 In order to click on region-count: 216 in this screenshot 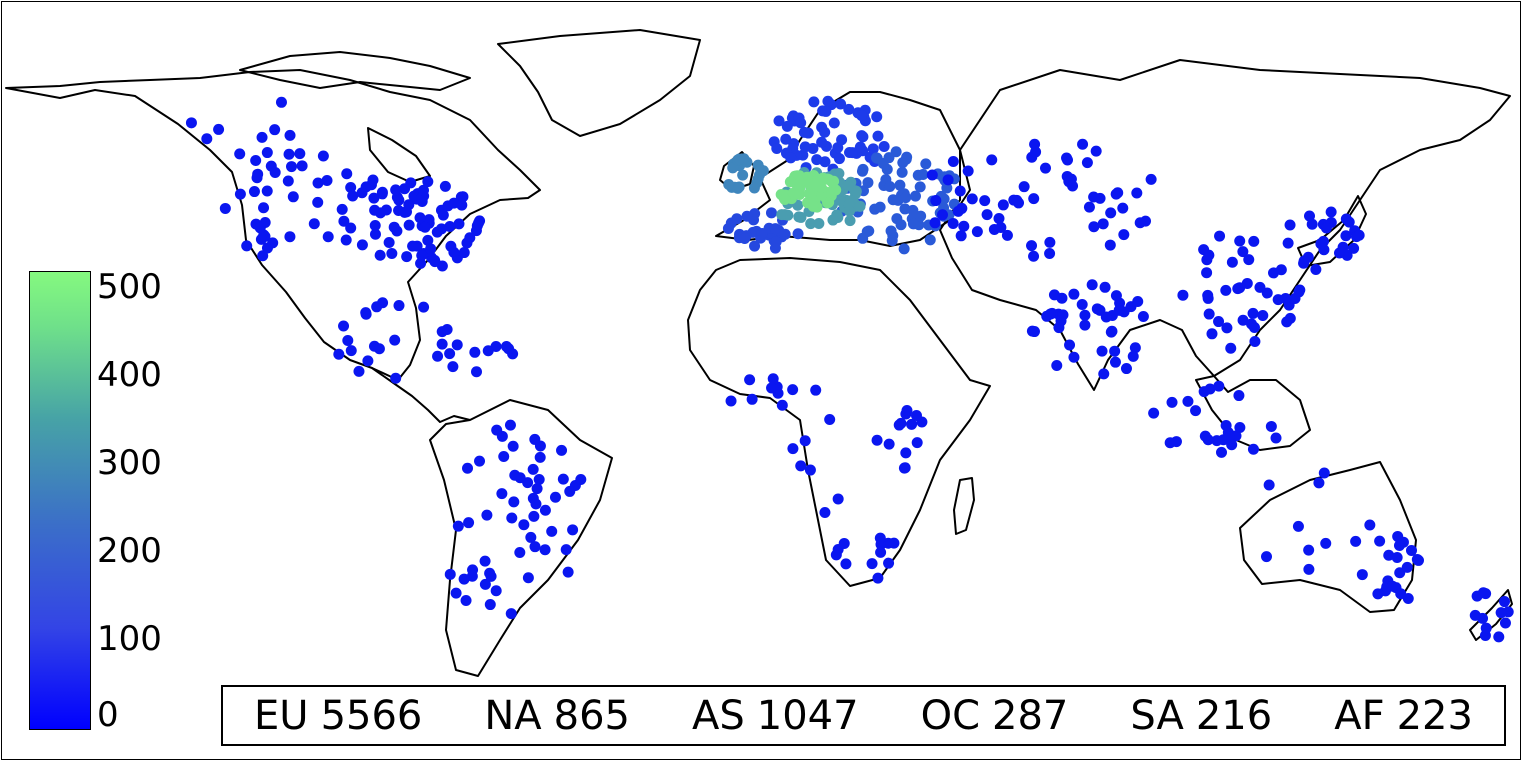, I will do `click(1234, 715)`.